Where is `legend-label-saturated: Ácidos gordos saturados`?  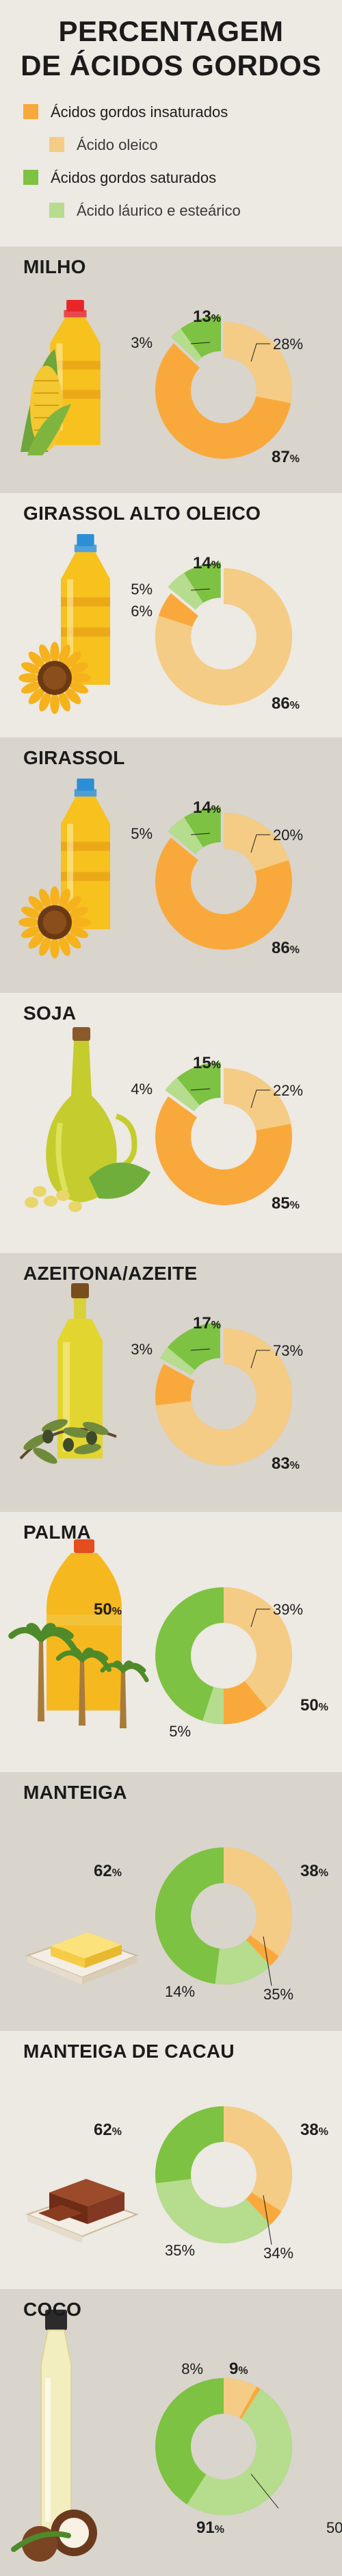
legend-label-saturated: Ácidos gordos saturados is located at coordinates (134, 177).